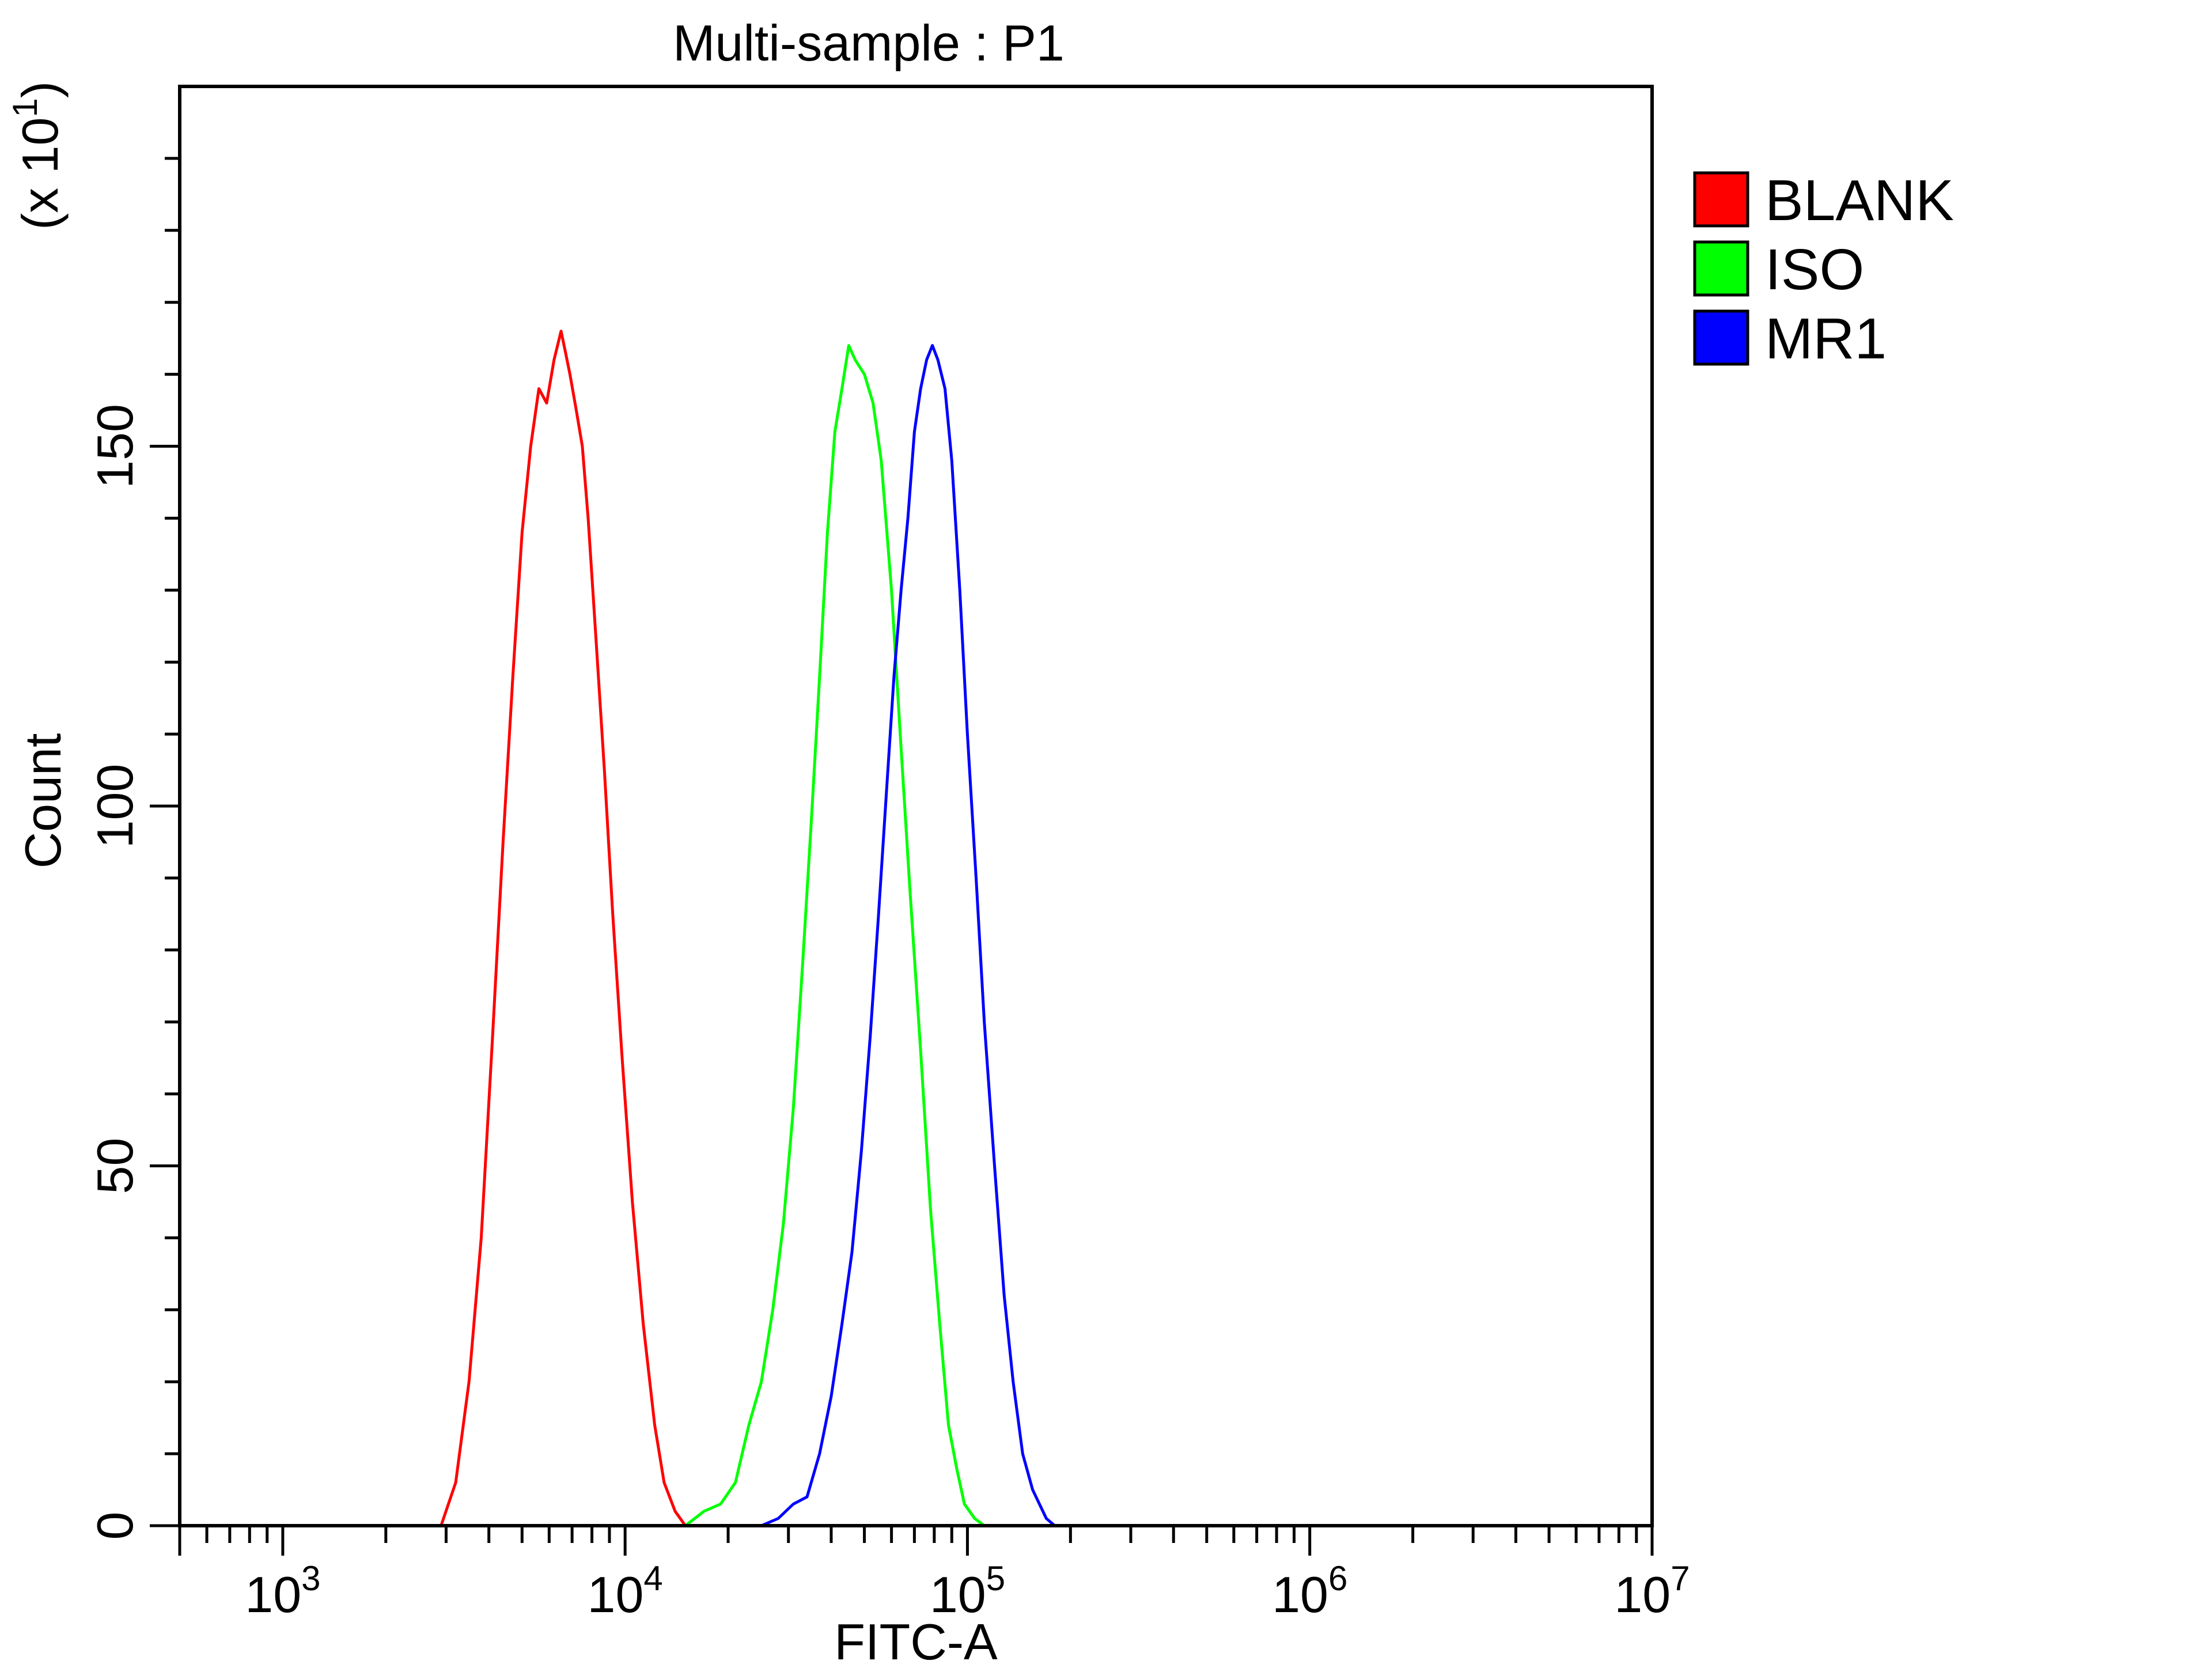 The image size is (2212, 1668). I want to click on y-multiplier-base: (x 10, so click(40, 174).